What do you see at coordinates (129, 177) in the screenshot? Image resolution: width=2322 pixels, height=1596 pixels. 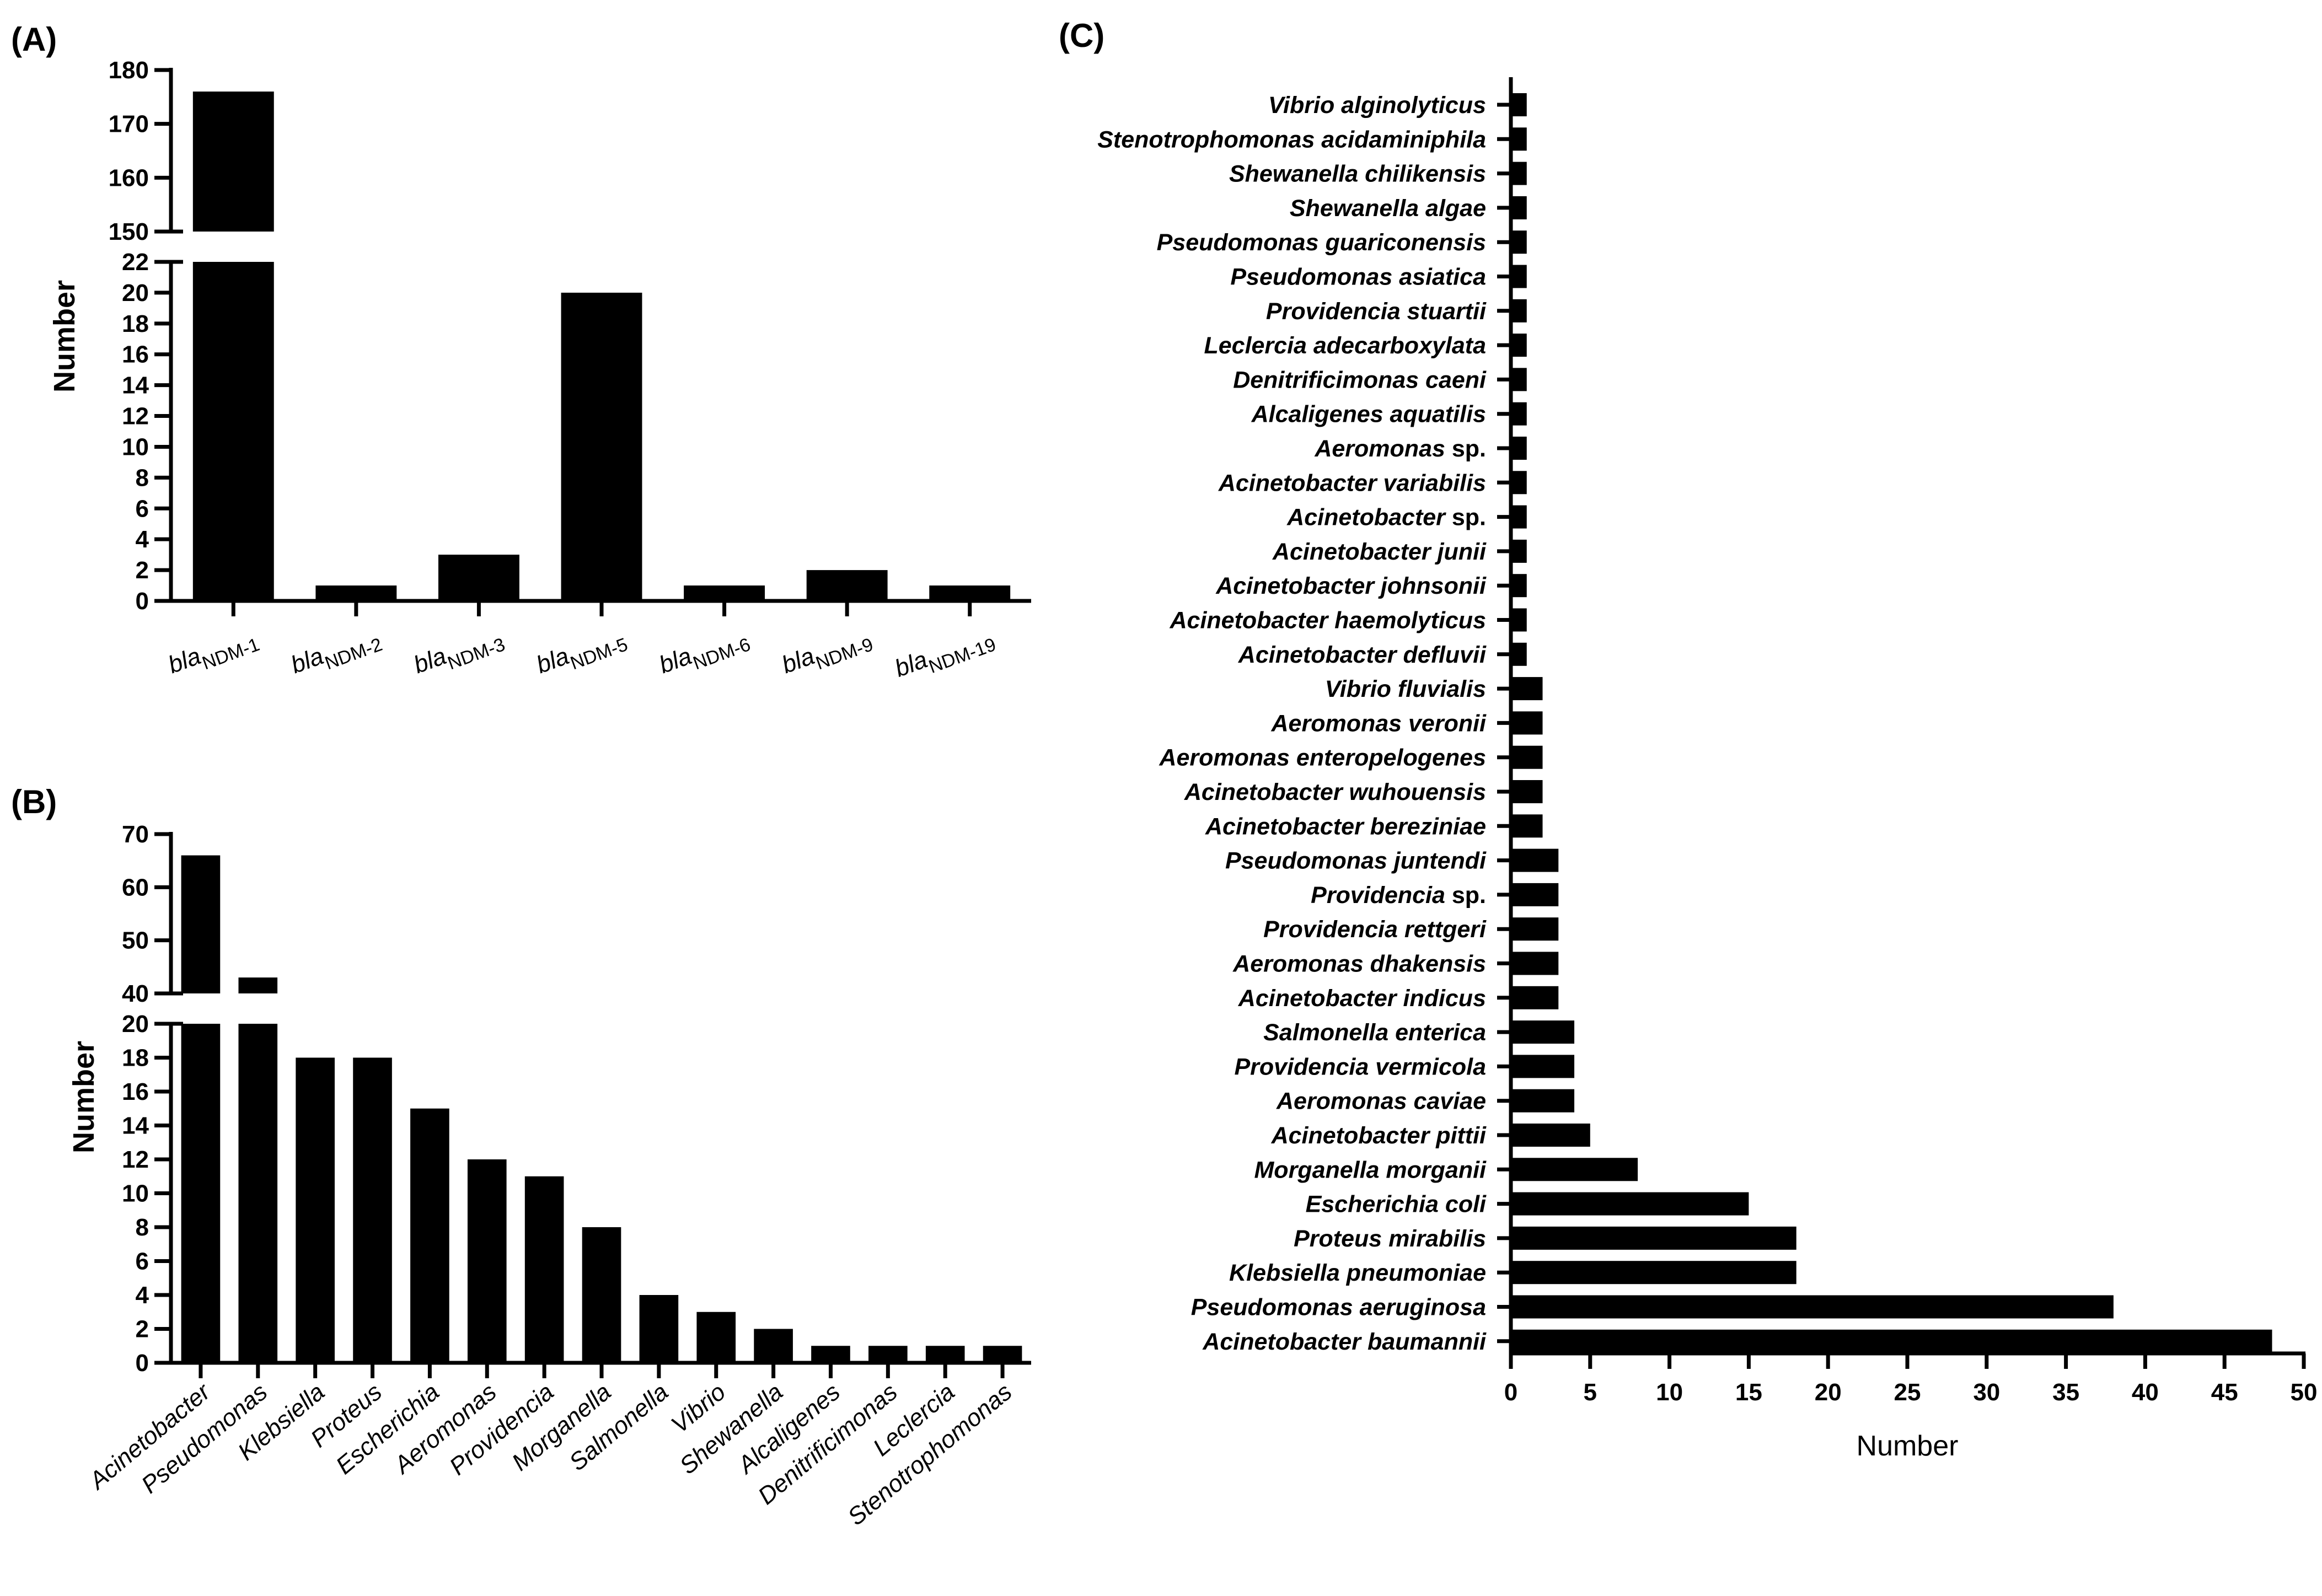 I see `y-tick-label: 160` at bounding box center [129, 177].